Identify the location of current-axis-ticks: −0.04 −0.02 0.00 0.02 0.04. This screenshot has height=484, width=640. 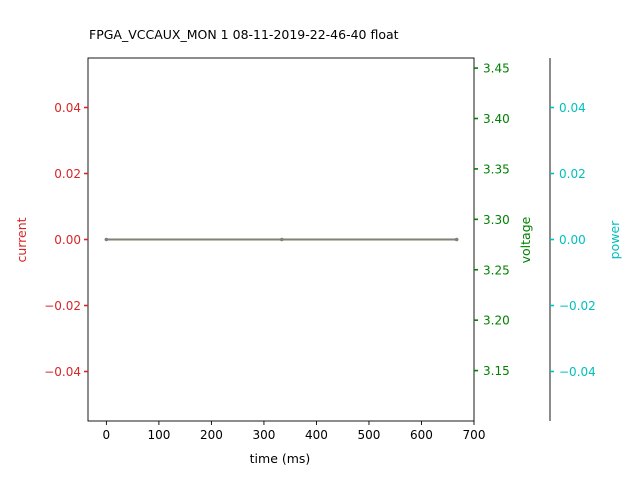
(66, 240).